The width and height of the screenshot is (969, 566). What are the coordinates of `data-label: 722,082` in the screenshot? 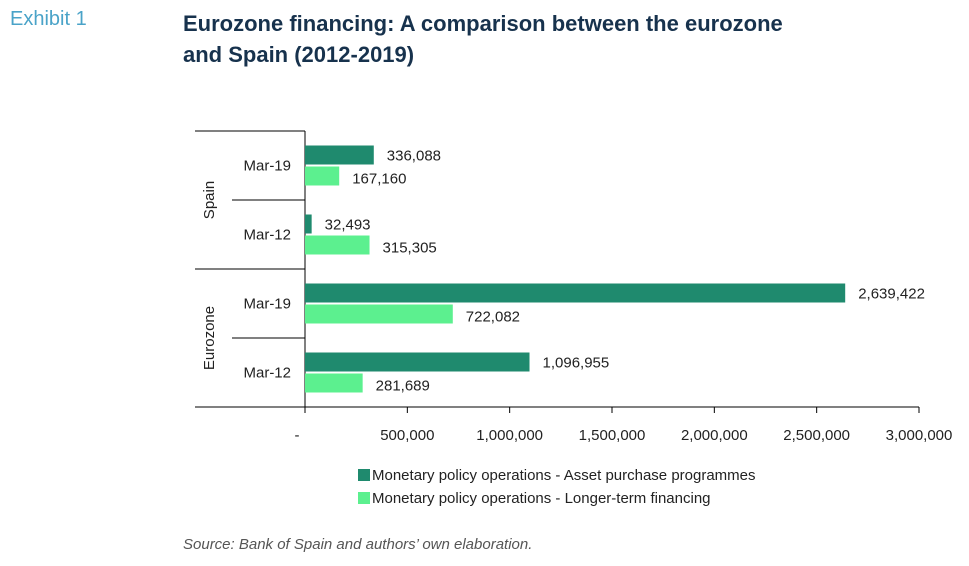 It's located at (493, 317).